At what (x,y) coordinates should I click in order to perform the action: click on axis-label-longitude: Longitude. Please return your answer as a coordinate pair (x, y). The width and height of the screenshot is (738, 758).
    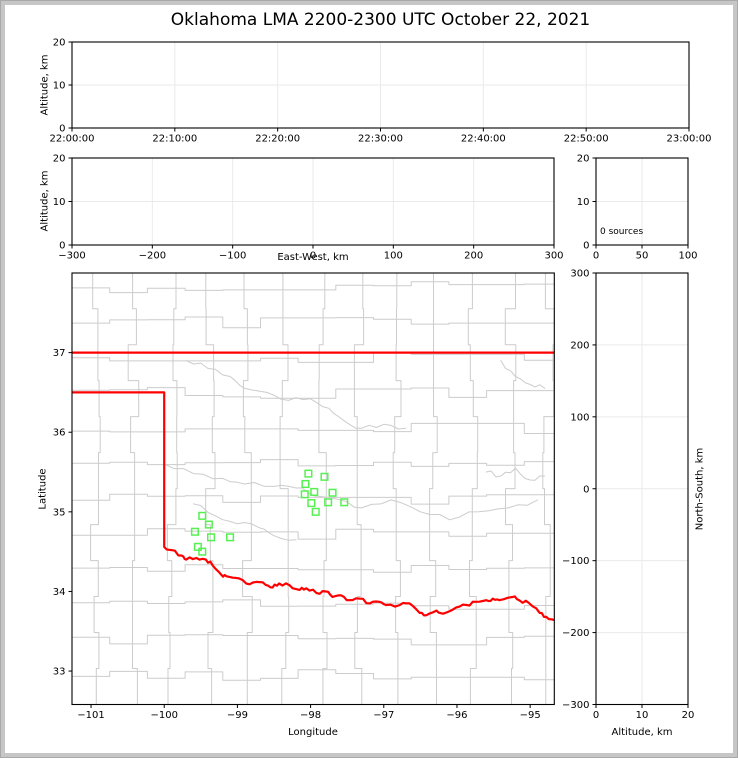
    Looking at the image, I should click on (313, 732).